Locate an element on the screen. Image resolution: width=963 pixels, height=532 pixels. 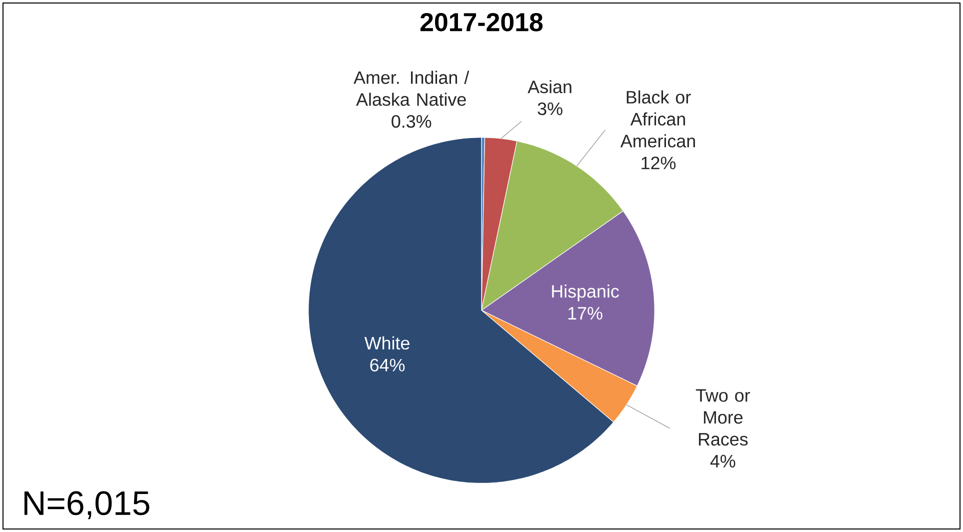
data-label: 64% is located at coordinates (387, 365).